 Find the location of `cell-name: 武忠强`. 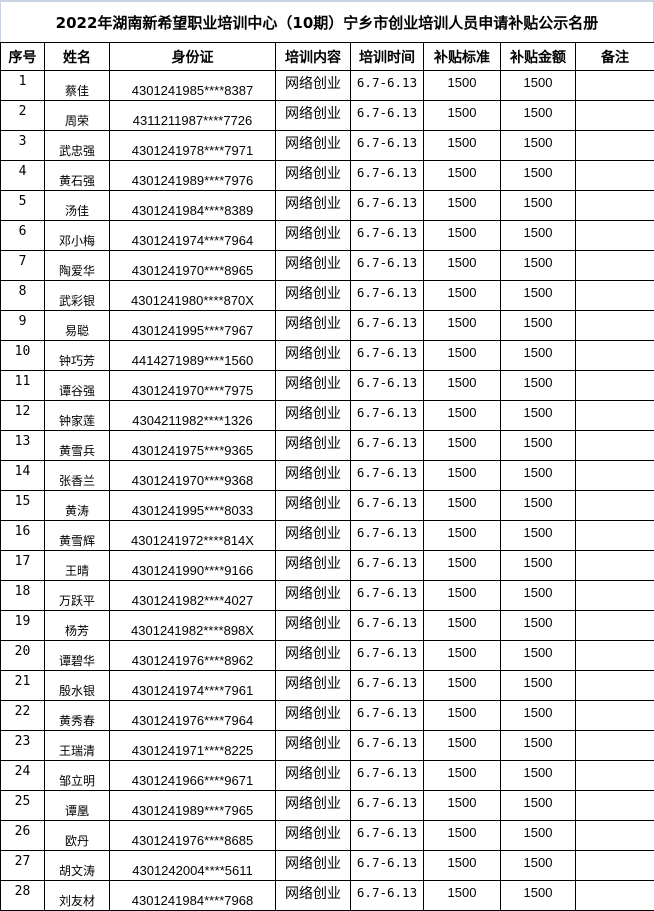

cell-name: 武忠强 is located at coordinates (77, 146).